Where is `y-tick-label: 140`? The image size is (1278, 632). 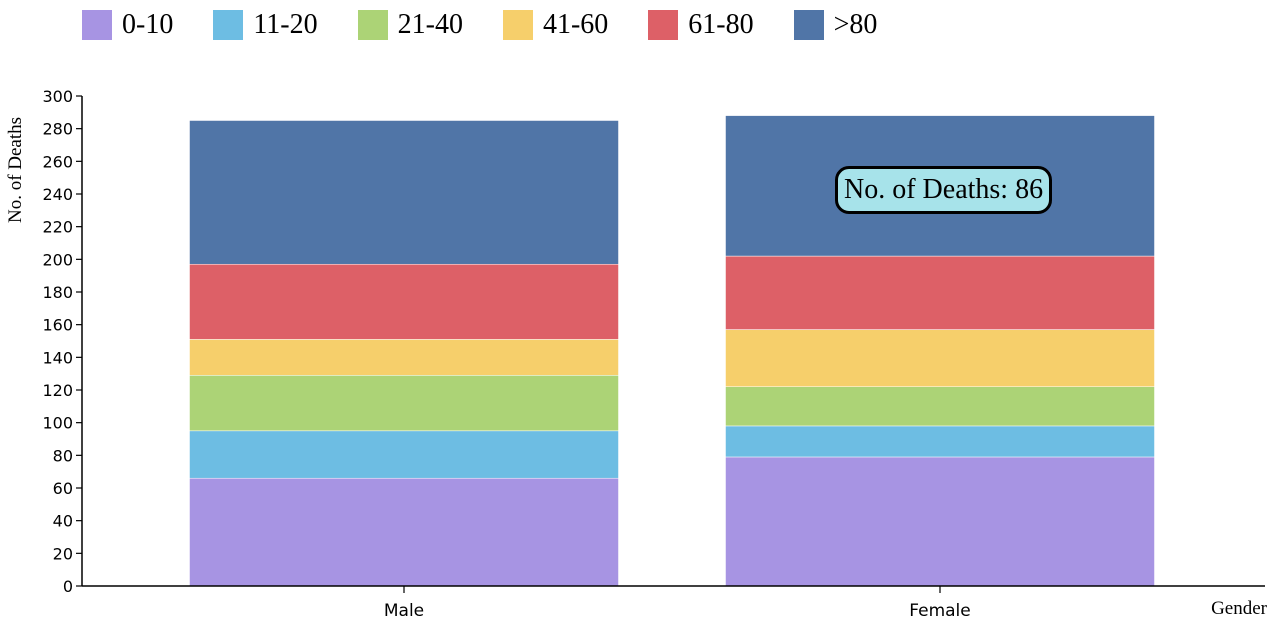 y-tick-label: 140 is located at coordinates (57, 357).